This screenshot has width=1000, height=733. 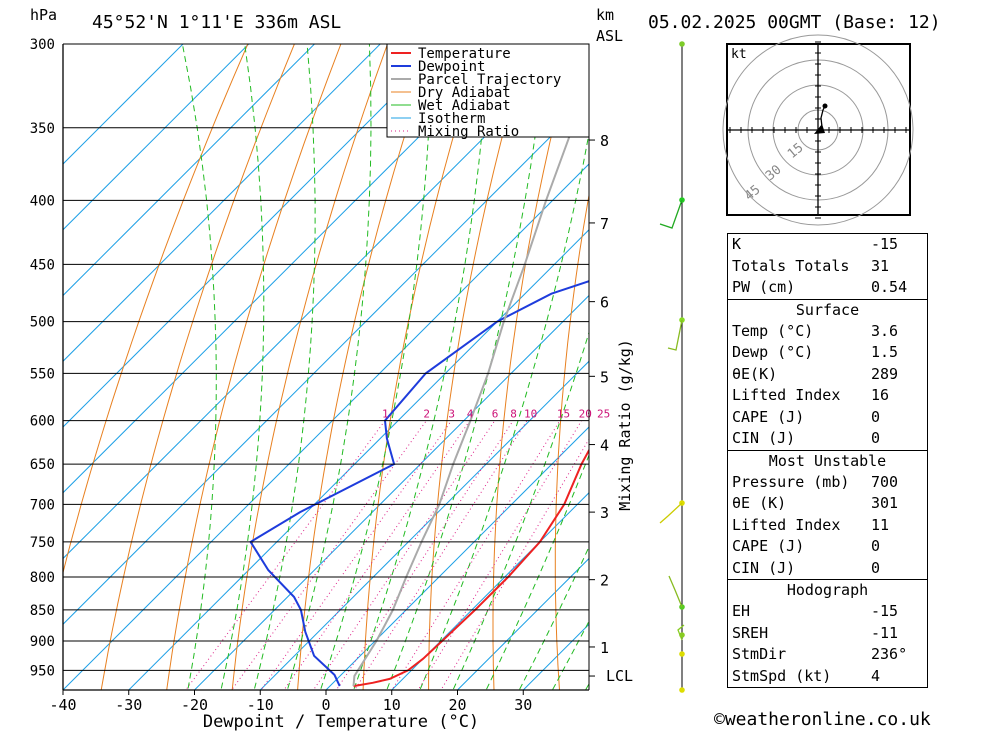 I want to click on height-label: 3, so click(x=604, y=513).